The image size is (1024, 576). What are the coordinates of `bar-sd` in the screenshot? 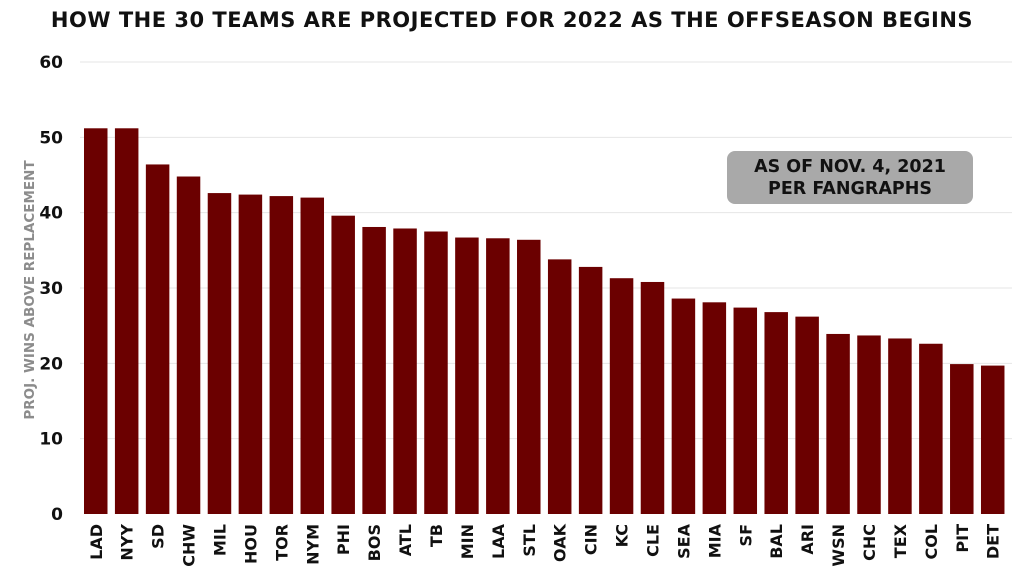 It's located at (157, 339).